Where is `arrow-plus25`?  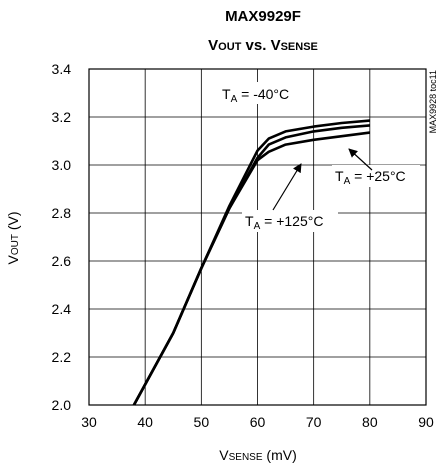 arrow-plus25 is located at coordinates (360, 159).